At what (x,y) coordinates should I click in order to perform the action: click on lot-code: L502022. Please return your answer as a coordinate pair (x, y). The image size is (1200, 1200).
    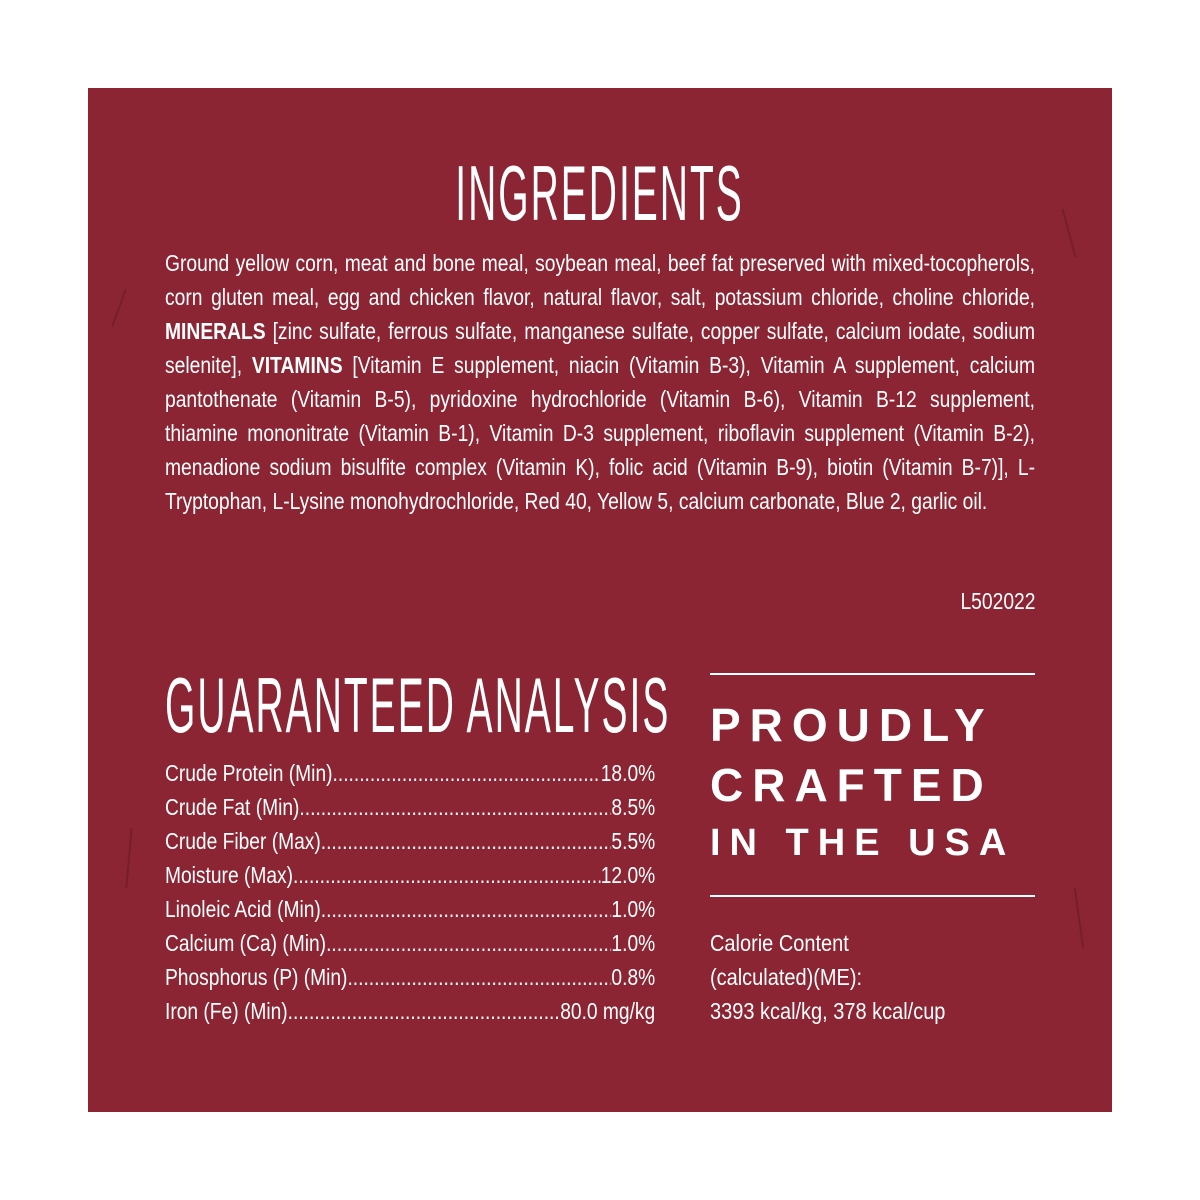
    Looking at the image, I should click on (997, 601).